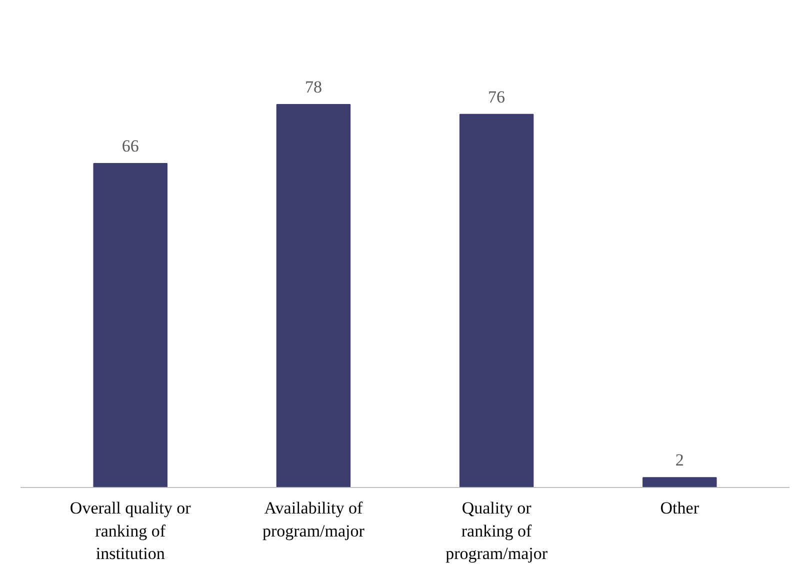  I want to click on data-label: 76, so click(497, 96).